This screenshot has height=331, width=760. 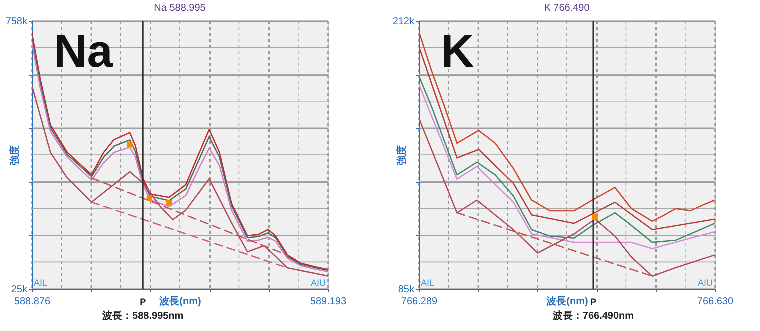 What do you see at coordinates (457, 51) in the screenshot?
I see `annotation: K` at bounding box center [457, 51].